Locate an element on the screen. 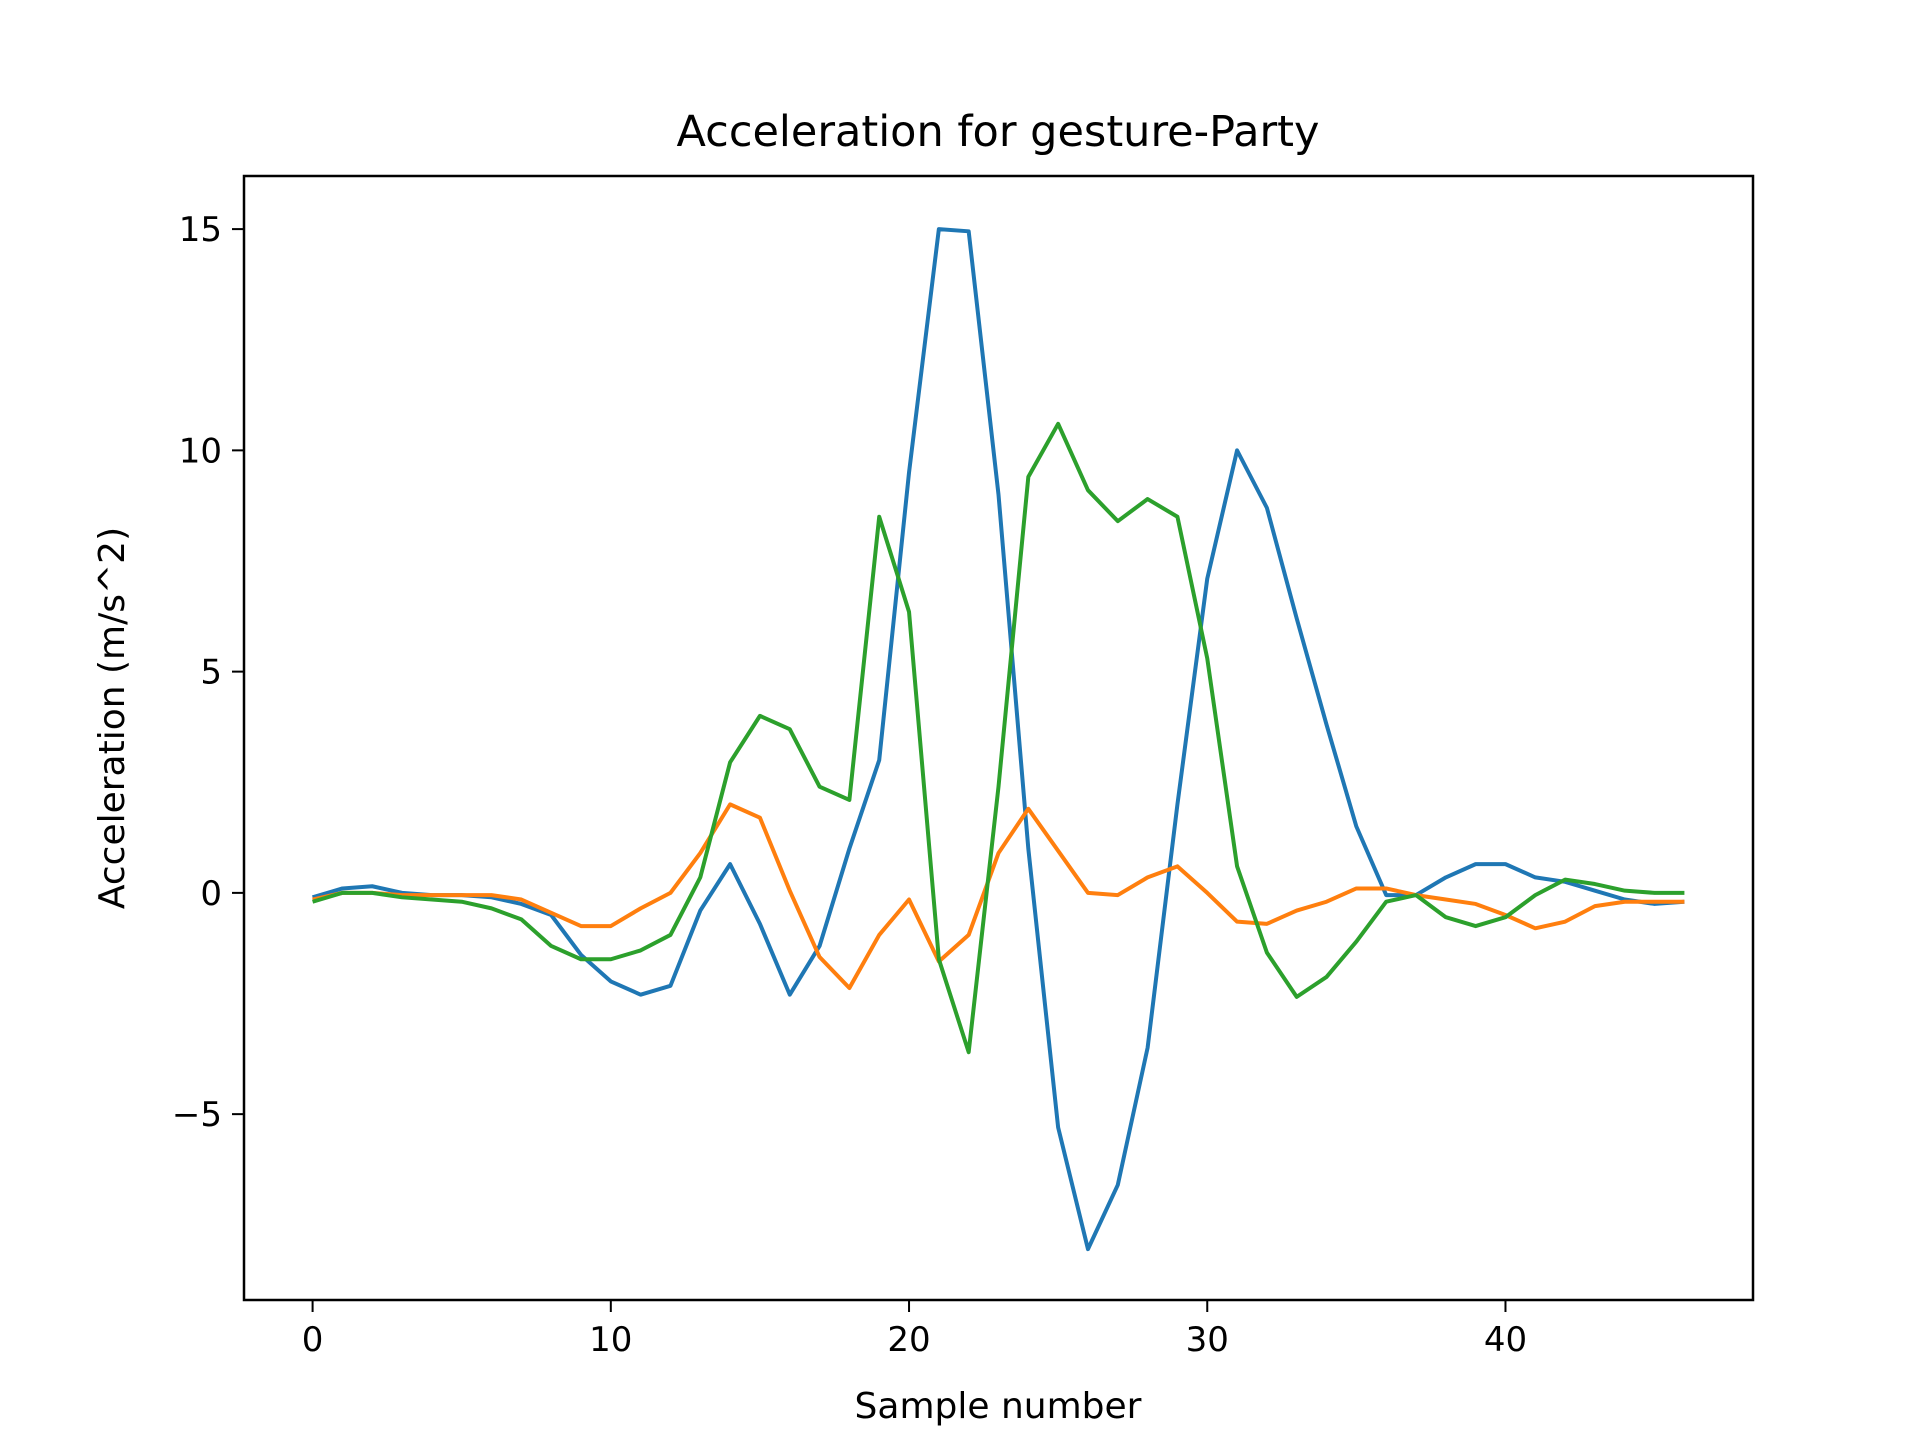  y-axis: −5 0 5 10 15 is located at coordinates (208, 672).